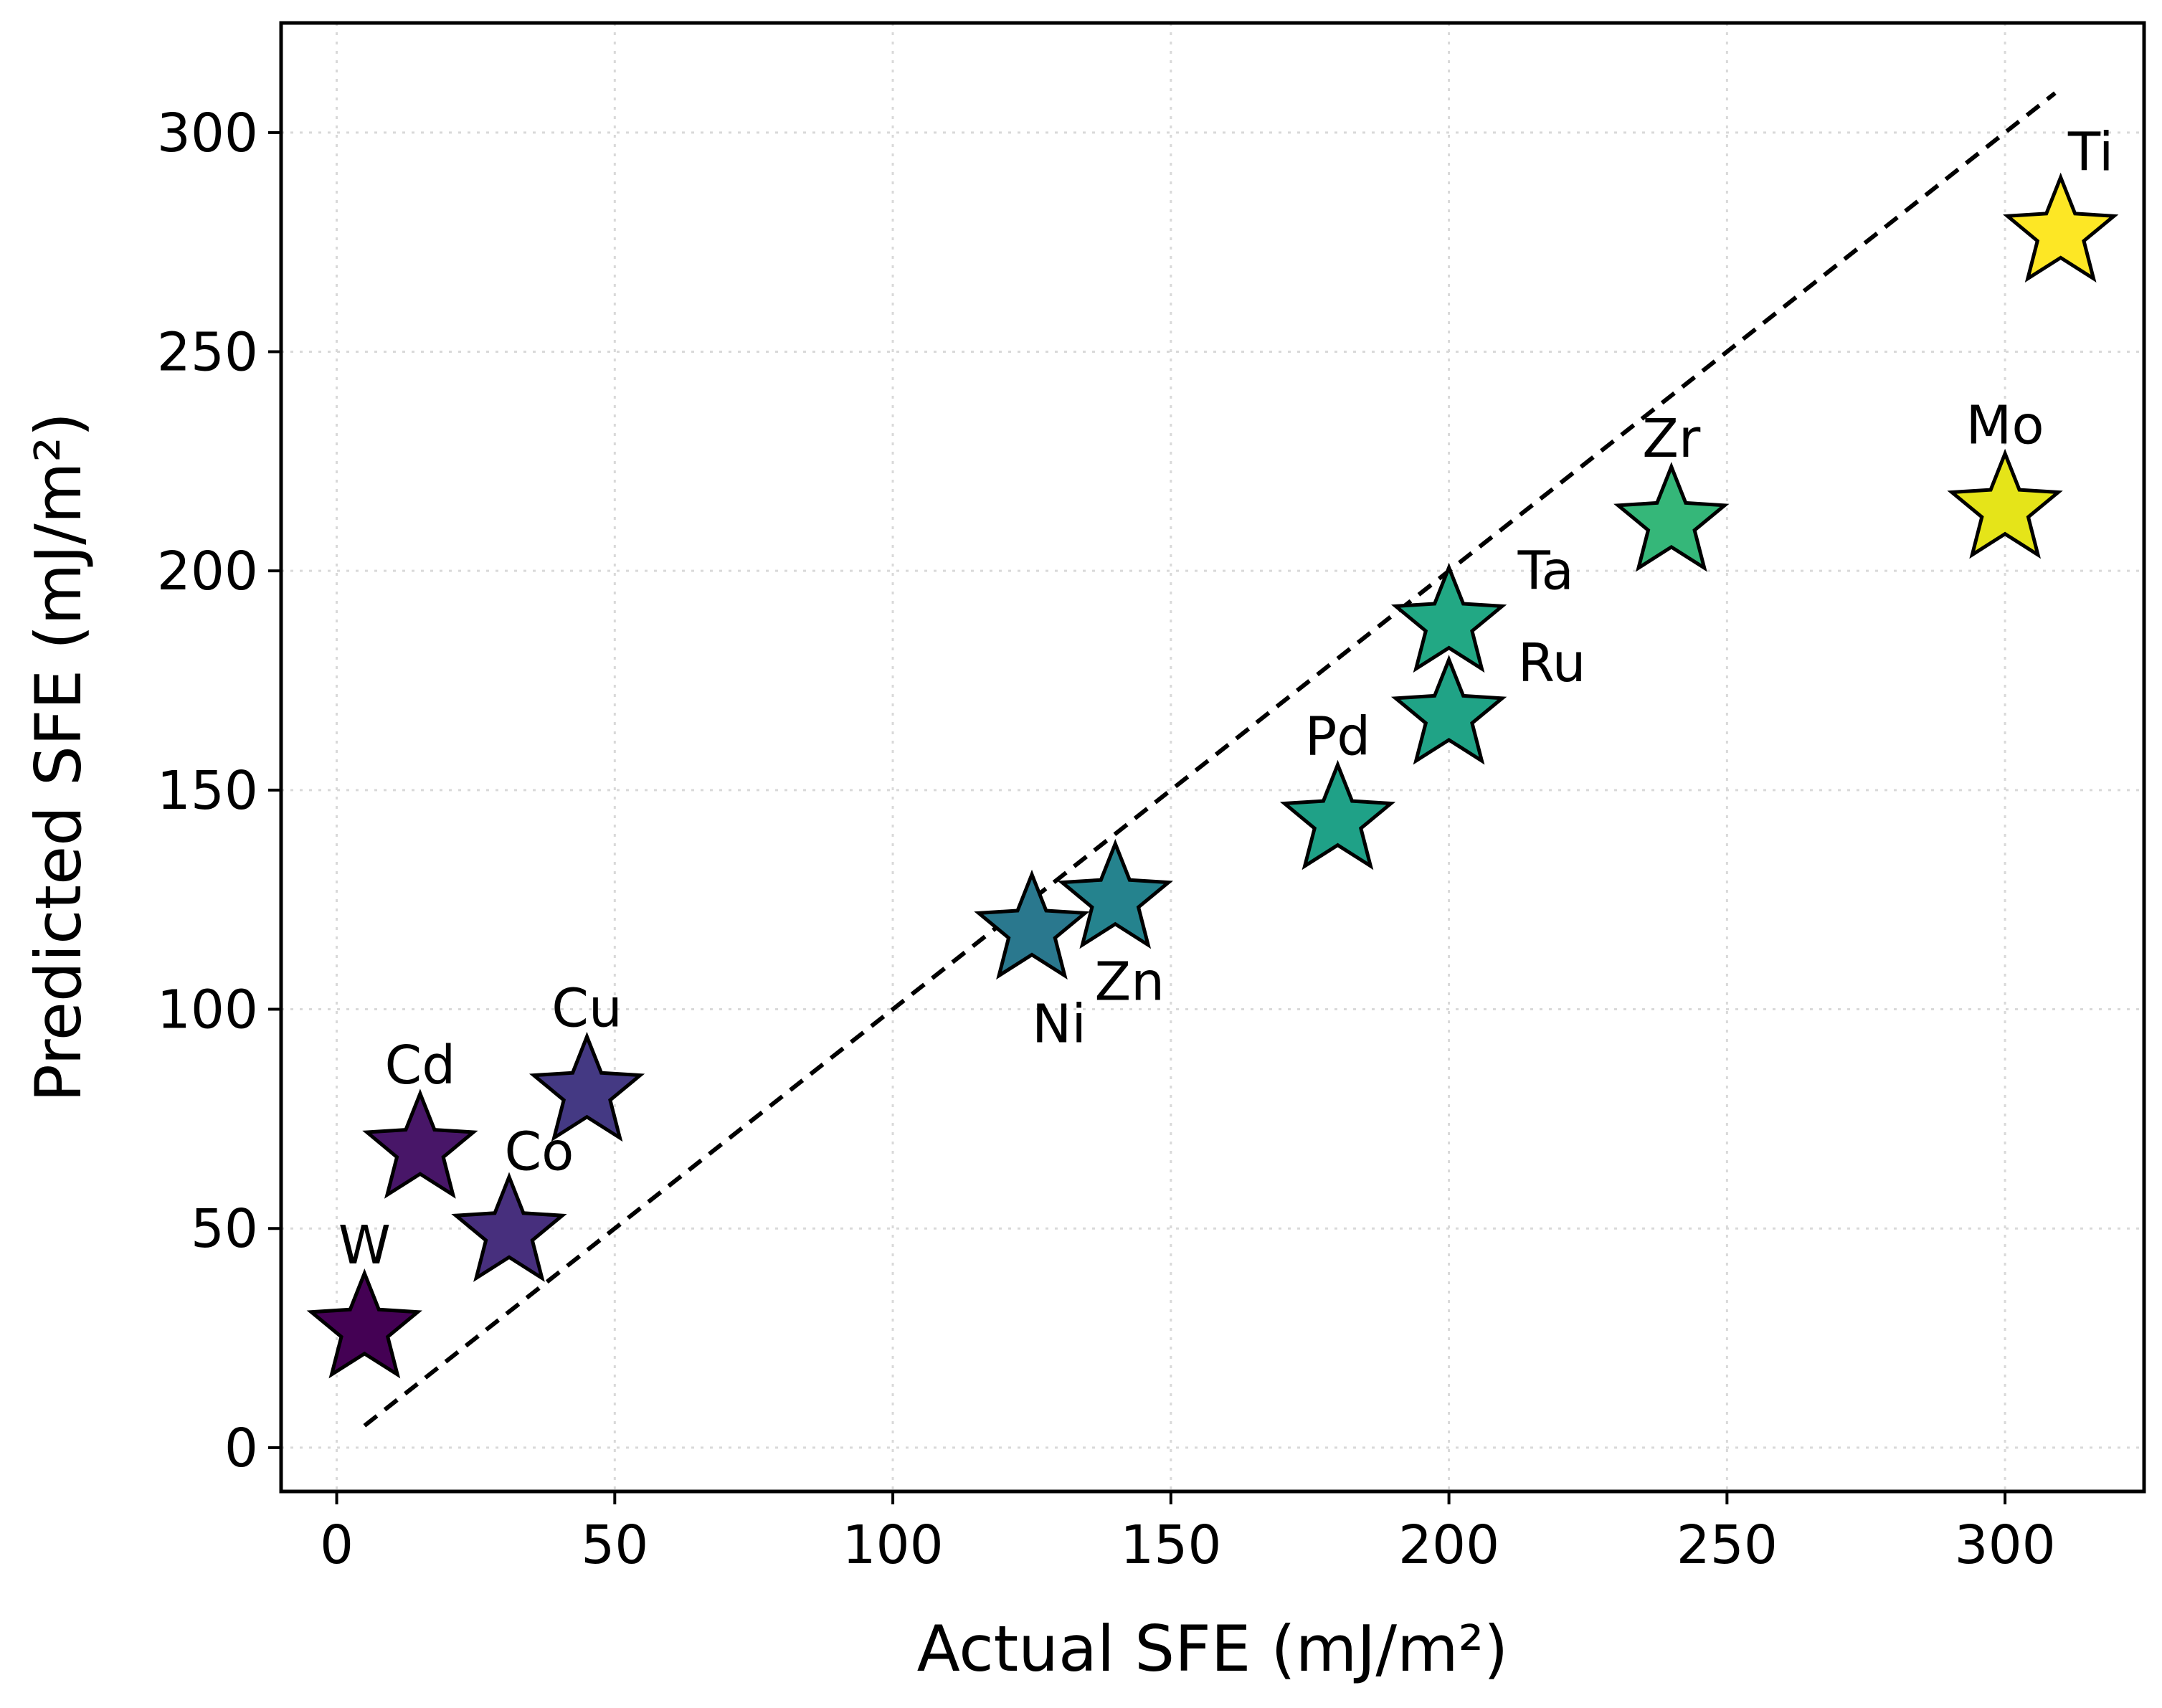 The image size is (2162, 1708). Describe the element at coordinates (1672, 439) in the screenshot. I see `point-label-zr: Zr` at that location.